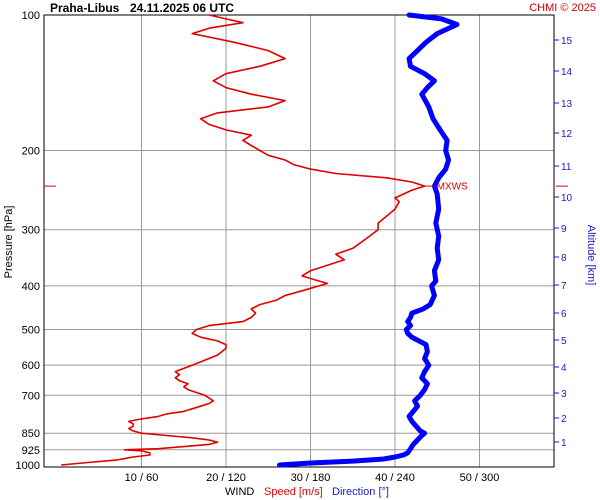 This screenshot has width=600, height=500. What do you see at coordinates (31, 366) in the screenshot?
I see `pressure-tick-label: 600` at bounding box center [31, 366].